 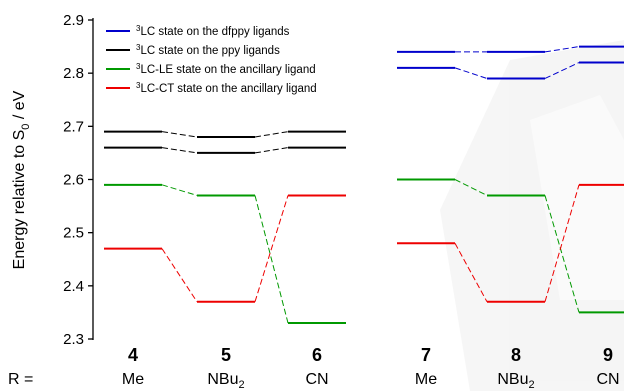 What do you see at coordinates (73, 20) in the screenshot?
I see `y-tick-label: 2.9` at bounding box center [73, 20].